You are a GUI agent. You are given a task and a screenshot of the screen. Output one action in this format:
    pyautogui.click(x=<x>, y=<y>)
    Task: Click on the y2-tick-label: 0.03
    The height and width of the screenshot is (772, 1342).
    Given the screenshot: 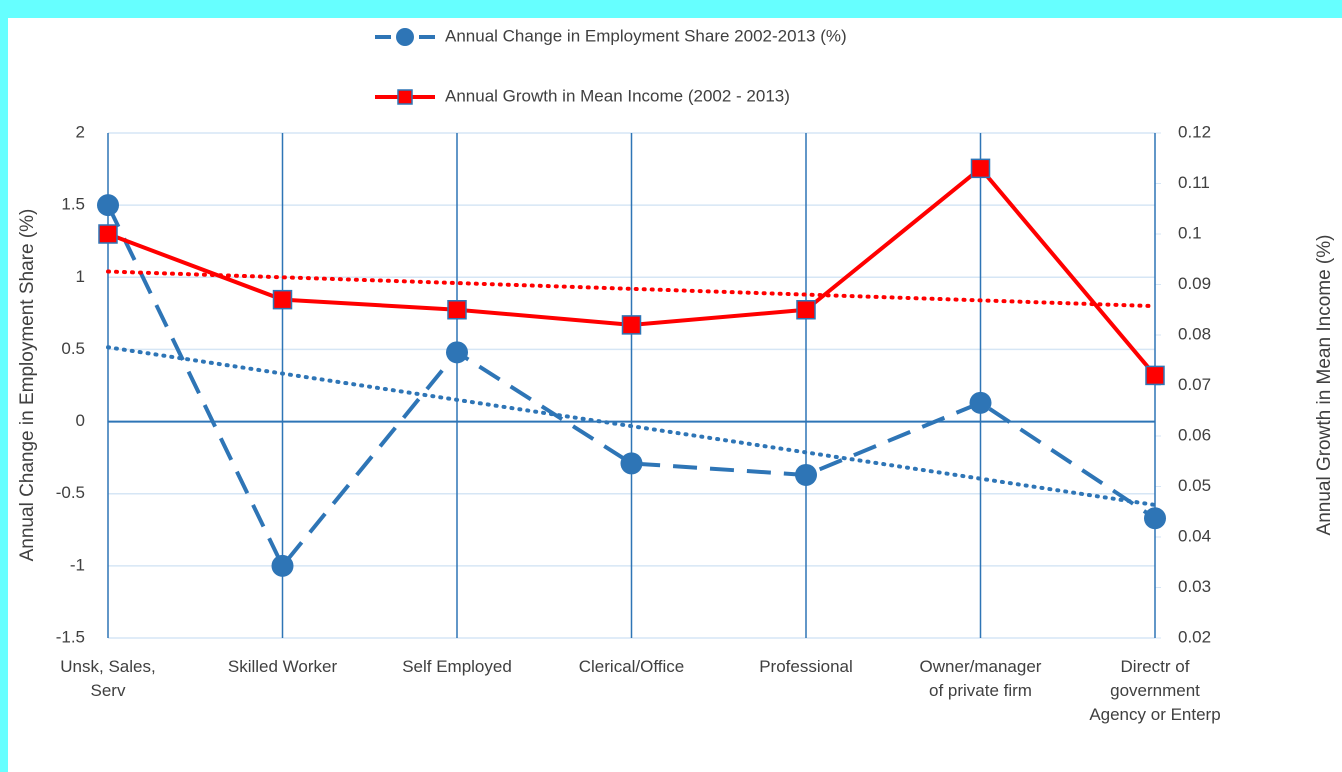 What is the action you would take?
    pyautogui.click(x=1194, y=586)
    